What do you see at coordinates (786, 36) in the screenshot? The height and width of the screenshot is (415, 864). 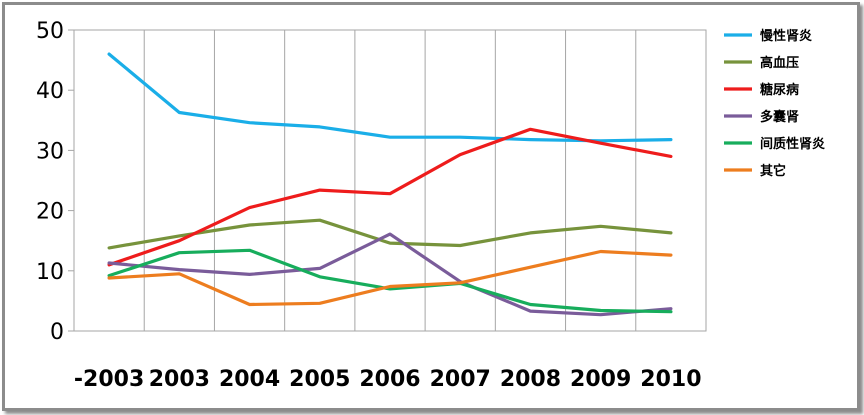 I see `legend-label: 慢性肾炎` at bounding box center [786, 36].